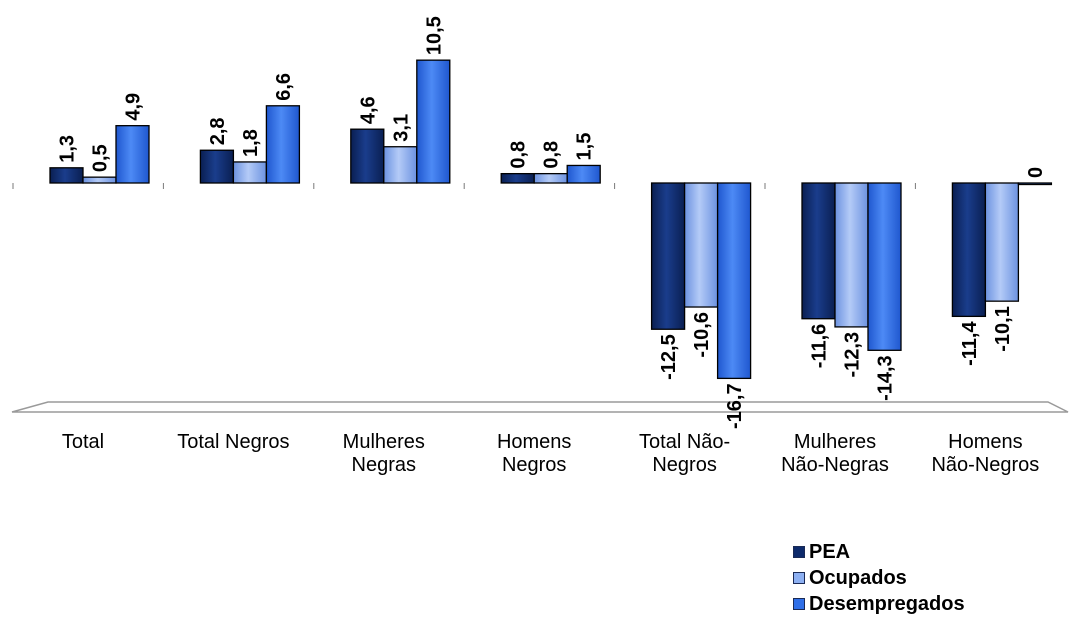 The image size is (1076, 618). Describe the element at coordinates (434, 35) in the screenshot. I see `data-label-desempregados: 10,5` at that location.